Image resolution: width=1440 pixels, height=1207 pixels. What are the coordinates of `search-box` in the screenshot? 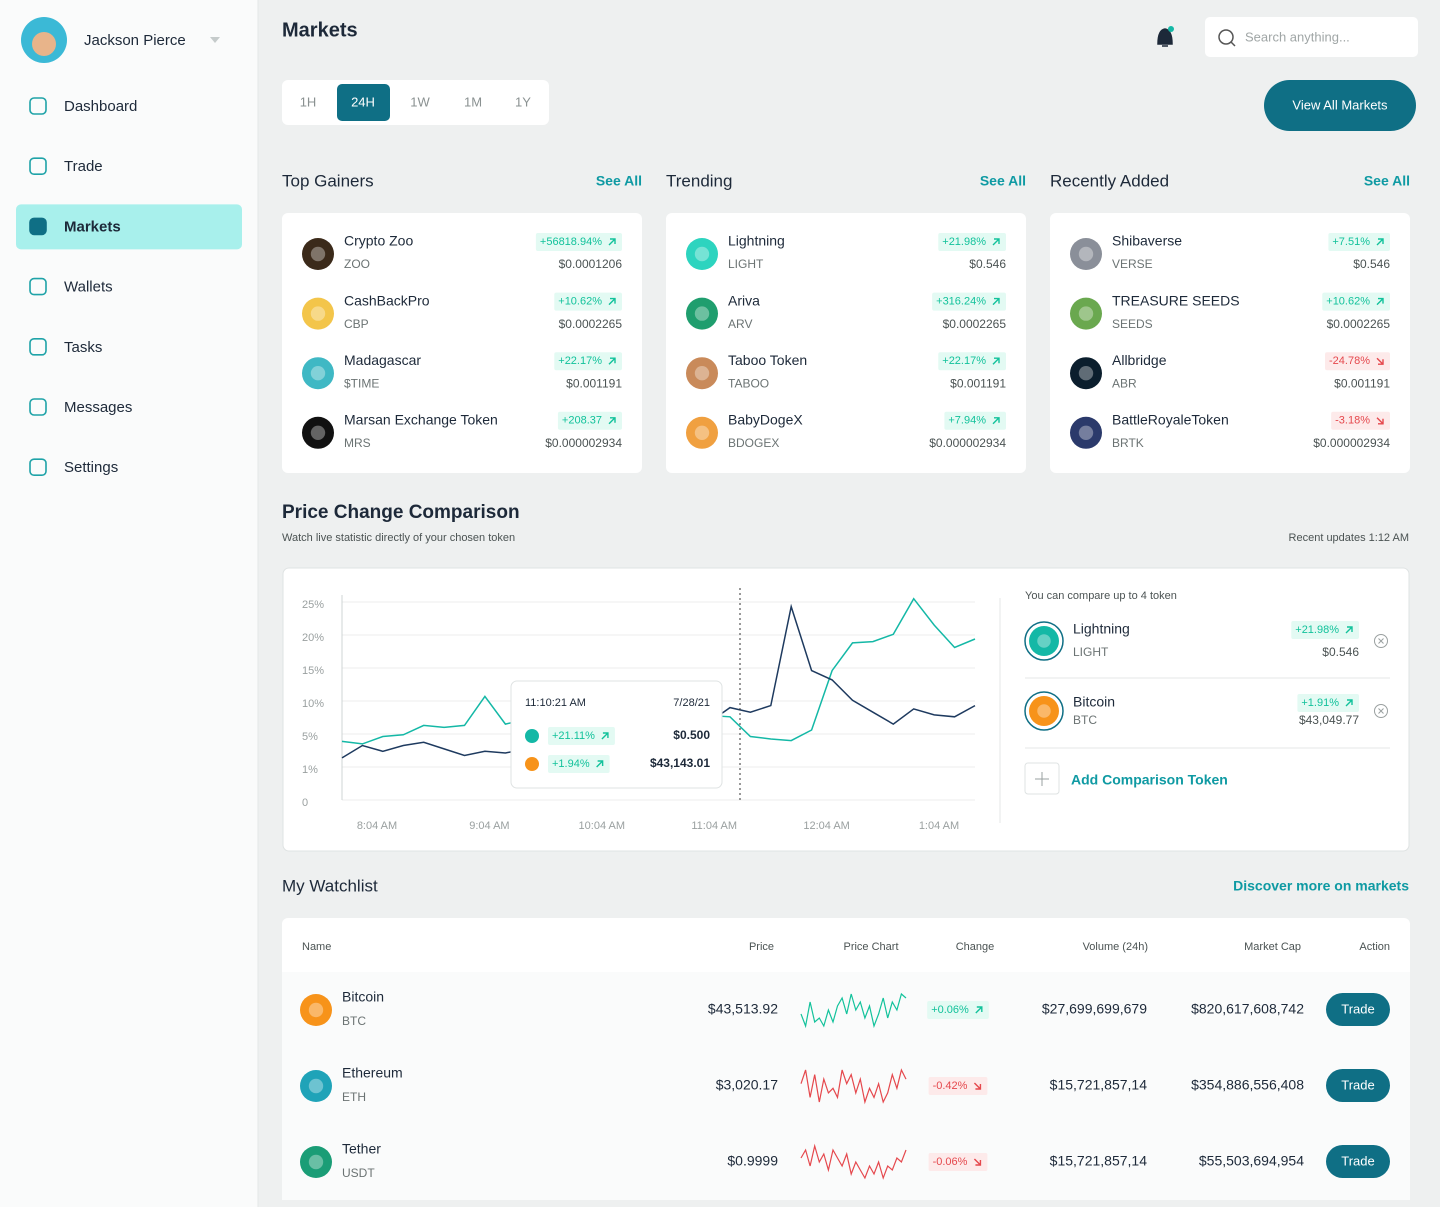 It's located at (1311, 37).